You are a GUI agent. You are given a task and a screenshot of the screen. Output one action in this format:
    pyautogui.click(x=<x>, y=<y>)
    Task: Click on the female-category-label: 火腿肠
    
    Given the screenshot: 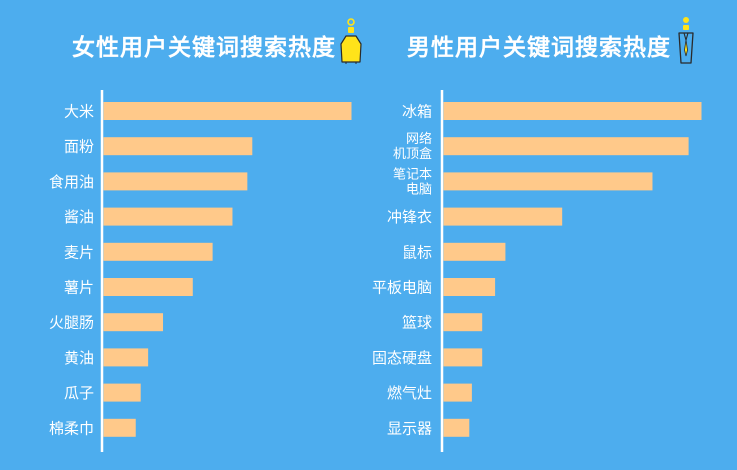 What is the action you would take?
    pyautogui.click(x=71, y=323)
    